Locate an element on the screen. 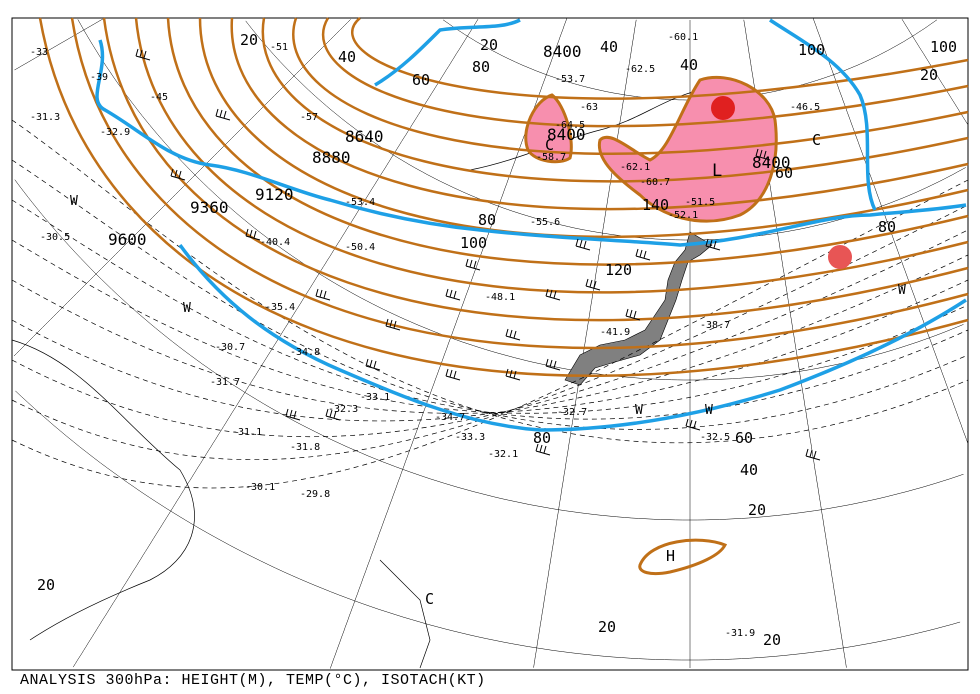 The width and height of the screenshot is (980, 694). temperature-label: -33.1 is located at coordinates (375, 397).